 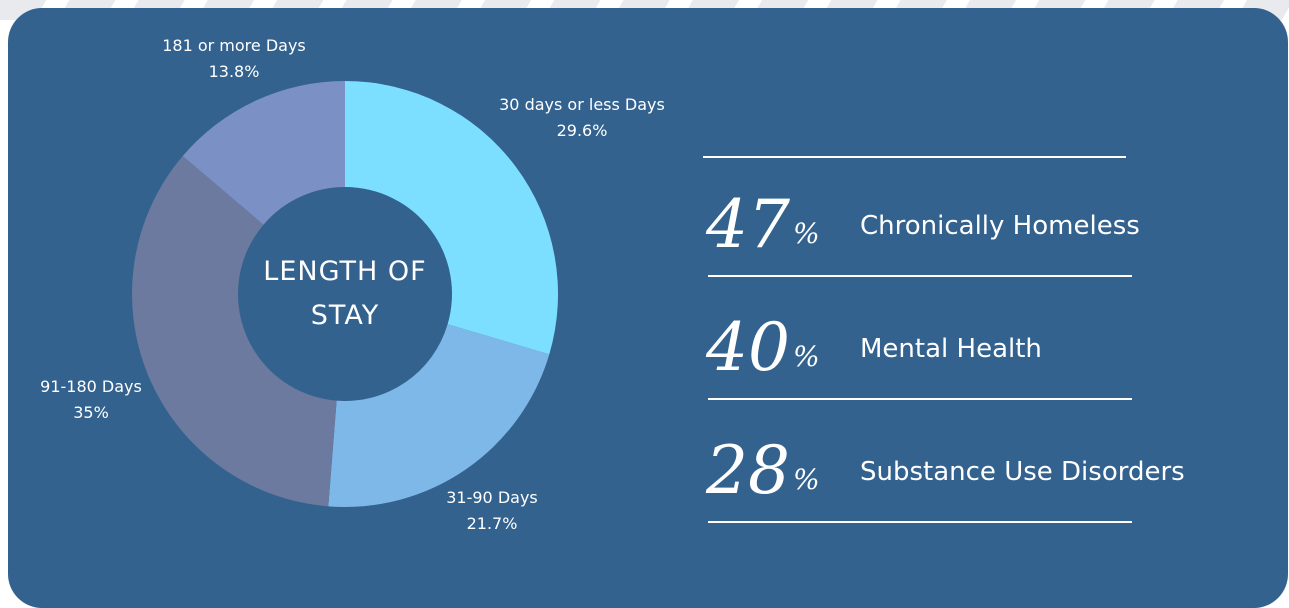 What do you see at coordinates (582, 104) in the screenshot?
I see `slice-label: 30 days or less Days` at bounding box center [582, 104].